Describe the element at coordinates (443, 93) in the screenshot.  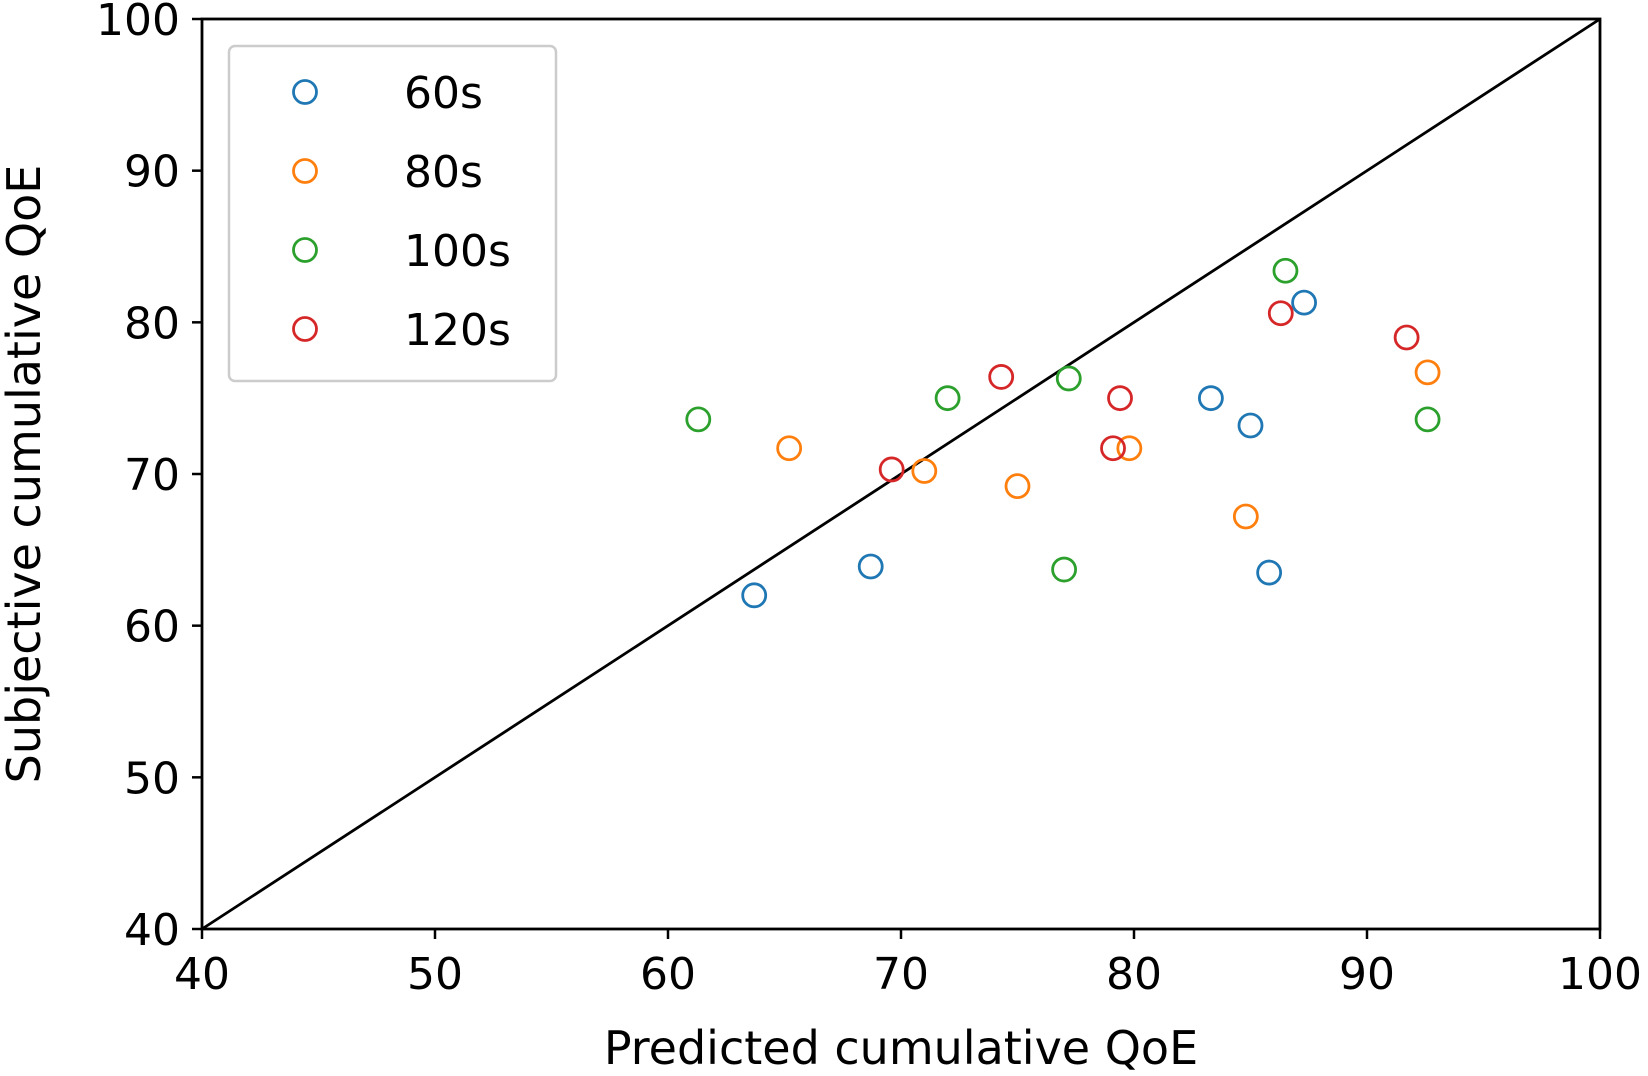
I see `legend-label-60s: 60s` at that location.